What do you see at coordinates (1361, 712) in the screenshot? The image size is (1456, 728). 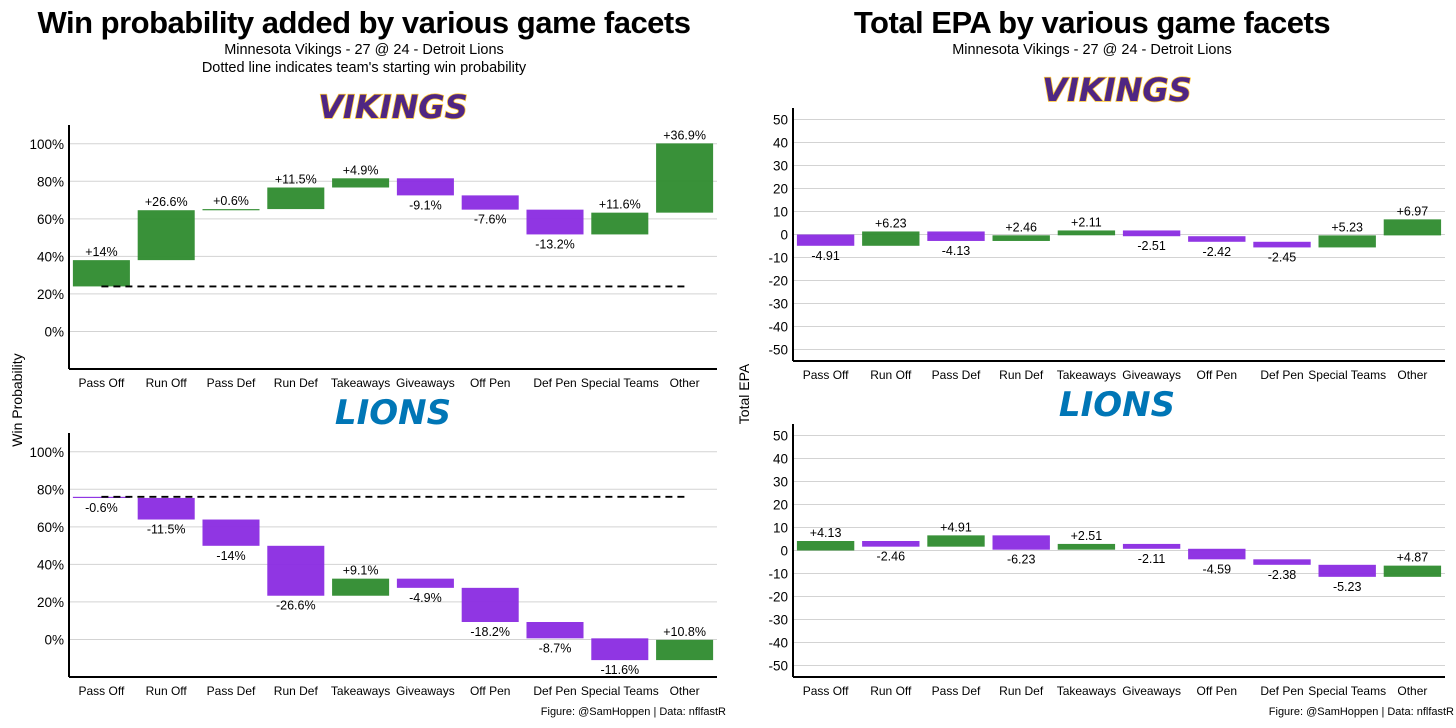 I see `epa-caption: Figure: @SamHoppen | Data: nflfastR` at bounding box center [1361, 712].